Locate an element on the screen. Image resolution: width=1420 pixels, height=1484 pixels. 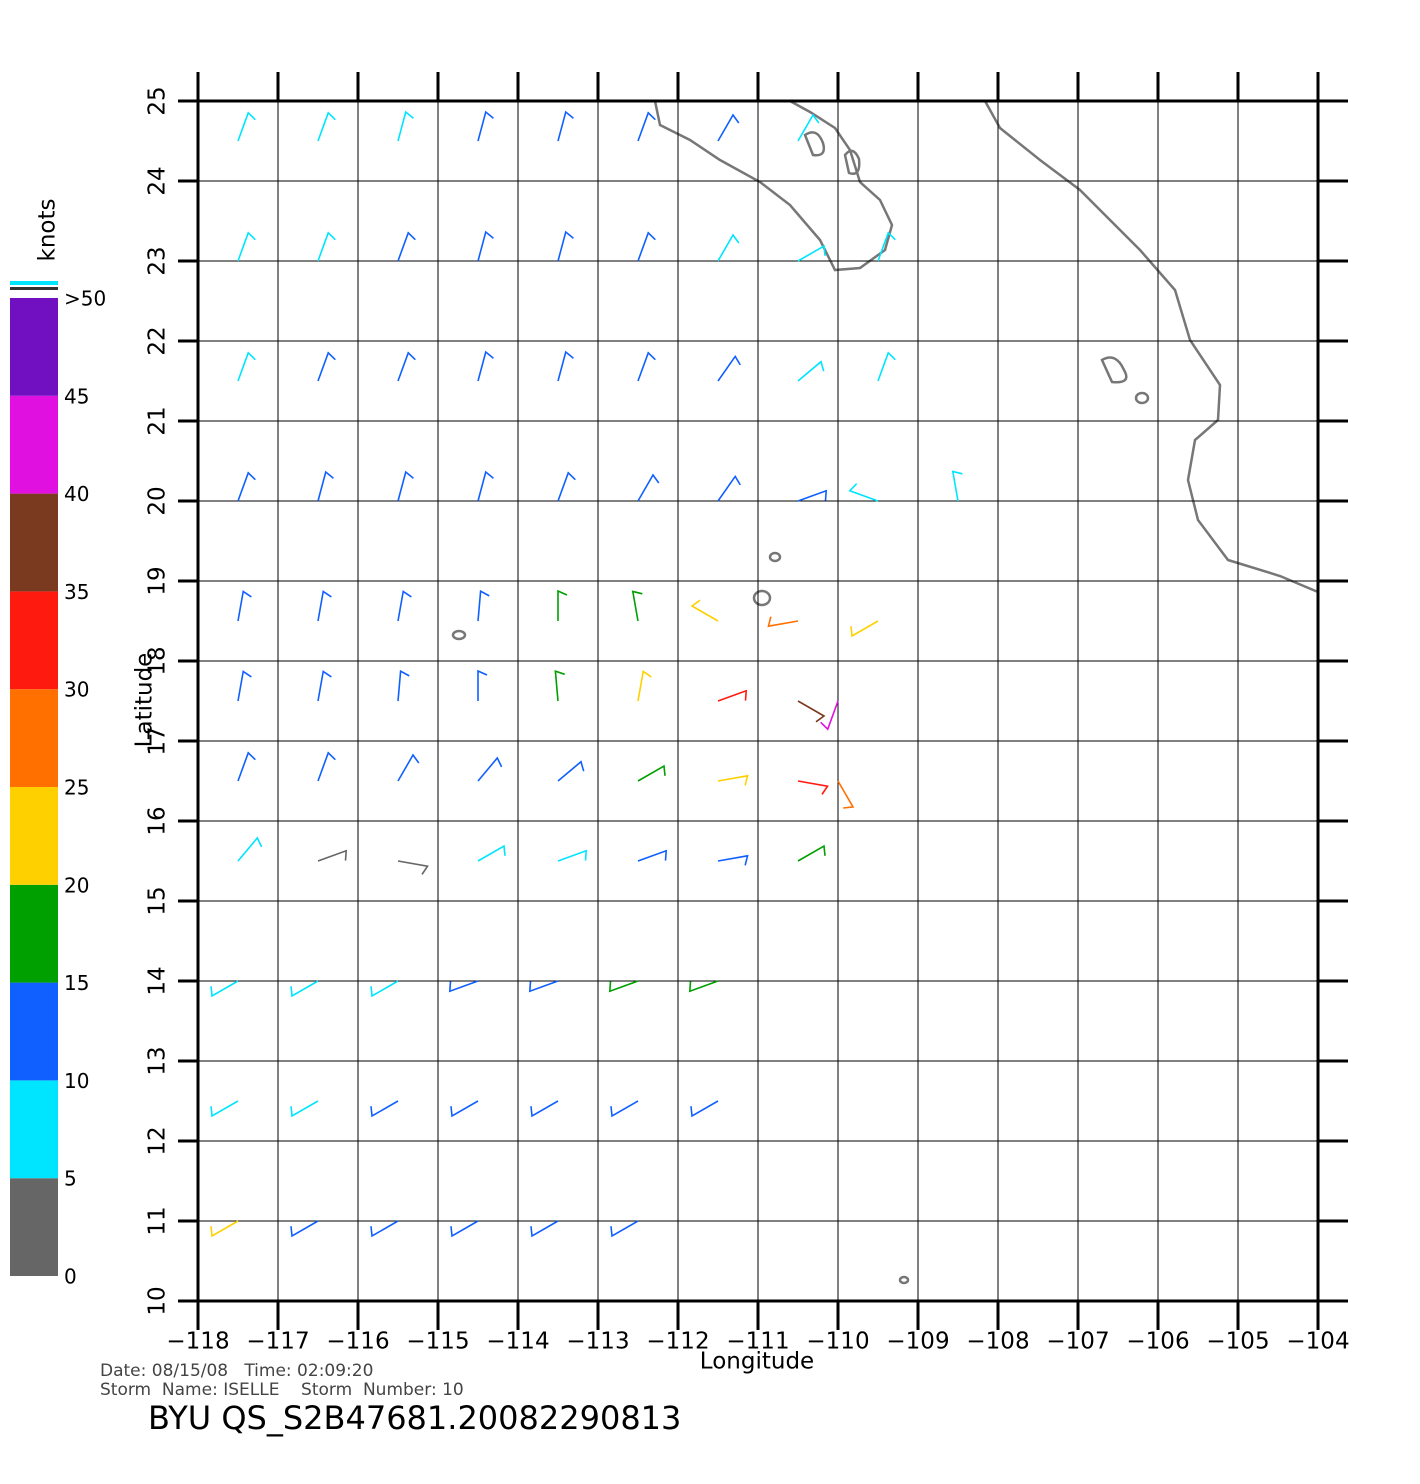
colorbar-tick-label: 25 is located at coordinates (76, 788).